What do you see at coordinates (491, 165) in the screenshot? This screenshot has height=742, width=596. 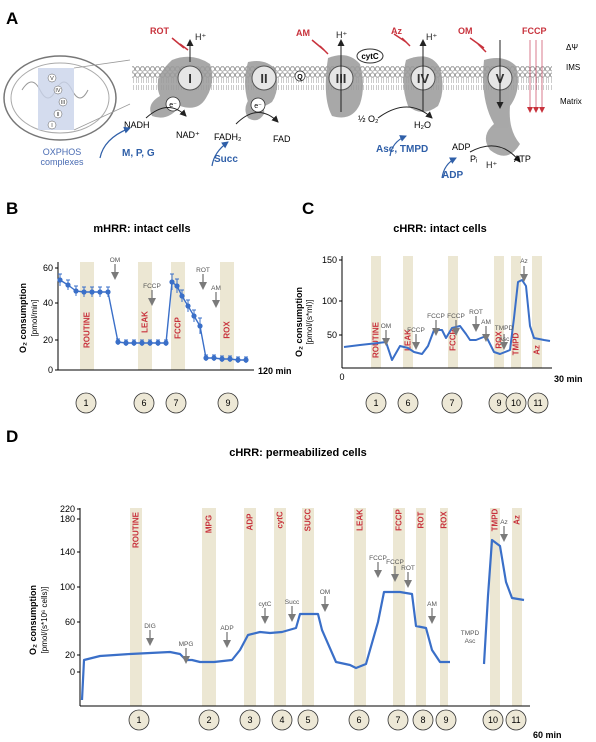 I see `h-plus-label-v: H⁺` at bounding box center [491, 165].